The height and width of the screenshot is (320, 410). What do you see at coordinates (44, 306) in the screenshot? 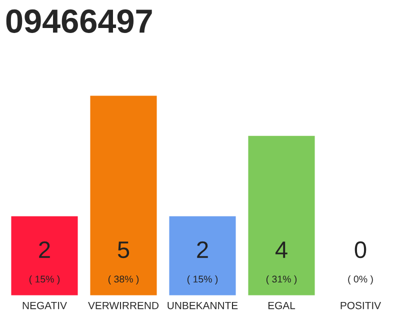
I see `x-tick-label: NEGATIV` at bounding box center [44, 306].